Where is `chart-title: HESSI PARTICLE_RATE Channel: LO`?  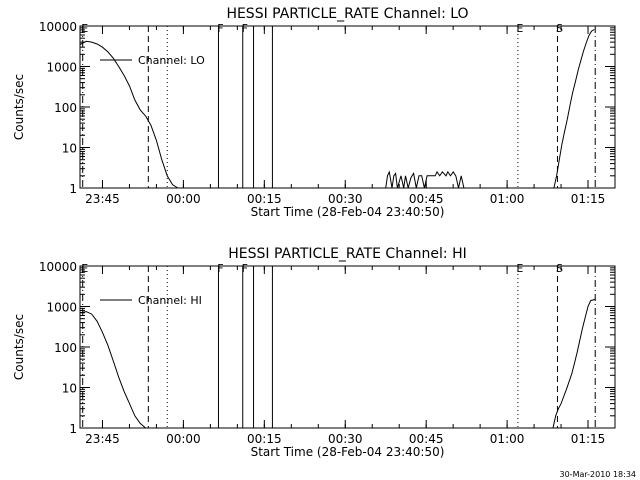 chart-title: HESSI PARTICLE_RATE Channel: LO is located at coordinates (347, 14).